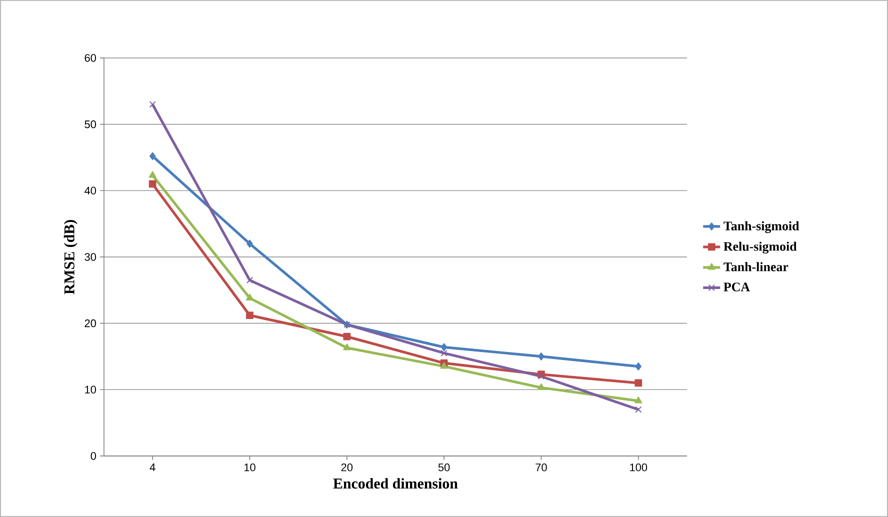 The width and height of the screenshot is (888, 517). Describe the element at coordinates (395, 483) in the screenshot. I see `x-axis-title: Encoded dimension` at that location.